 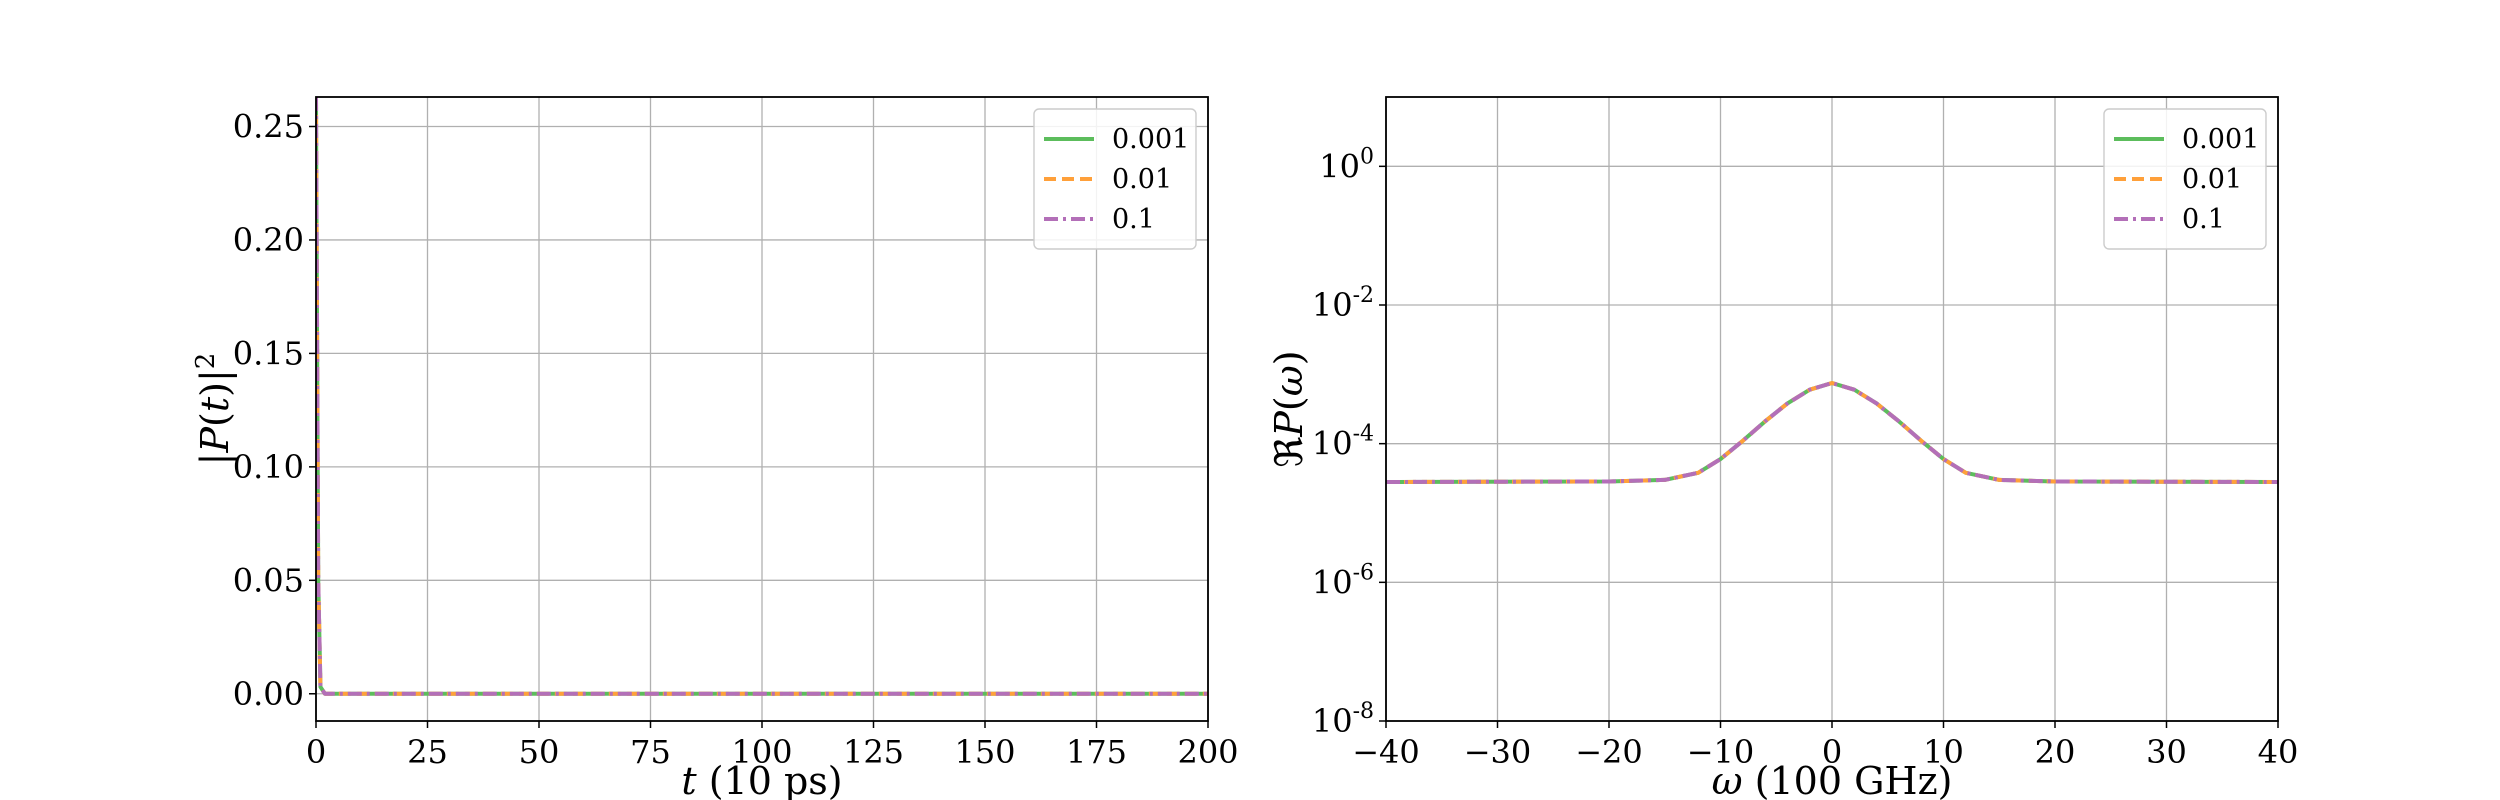 What do you see at coordinates (1832, 432) in the screenshot?
I see `series-line-0.01` at bounding box center [1832, 432].